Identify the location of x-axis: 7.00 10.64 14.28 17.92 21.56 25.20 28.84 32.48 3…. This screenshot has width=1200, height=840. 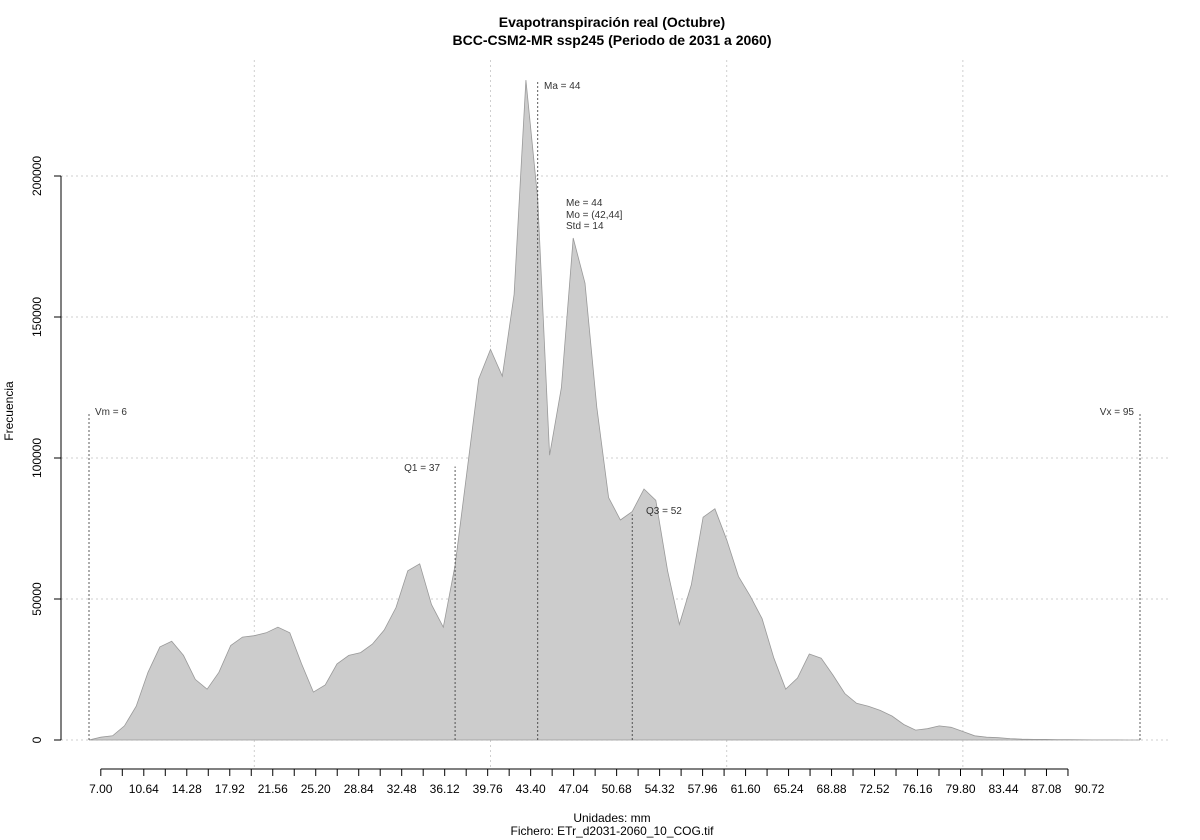
(597, 782).